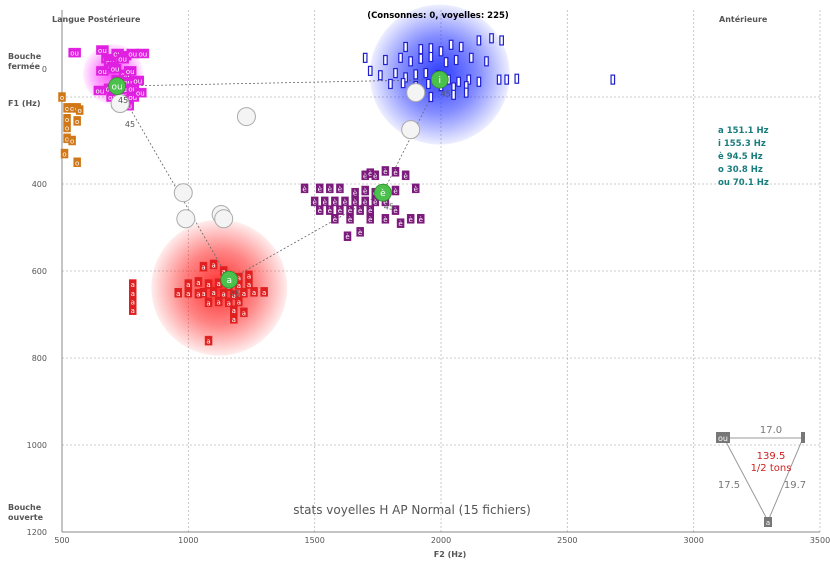 This screenshot has width=830, height=563. I want to click on centroid-marker: a45, so click(230, 284).